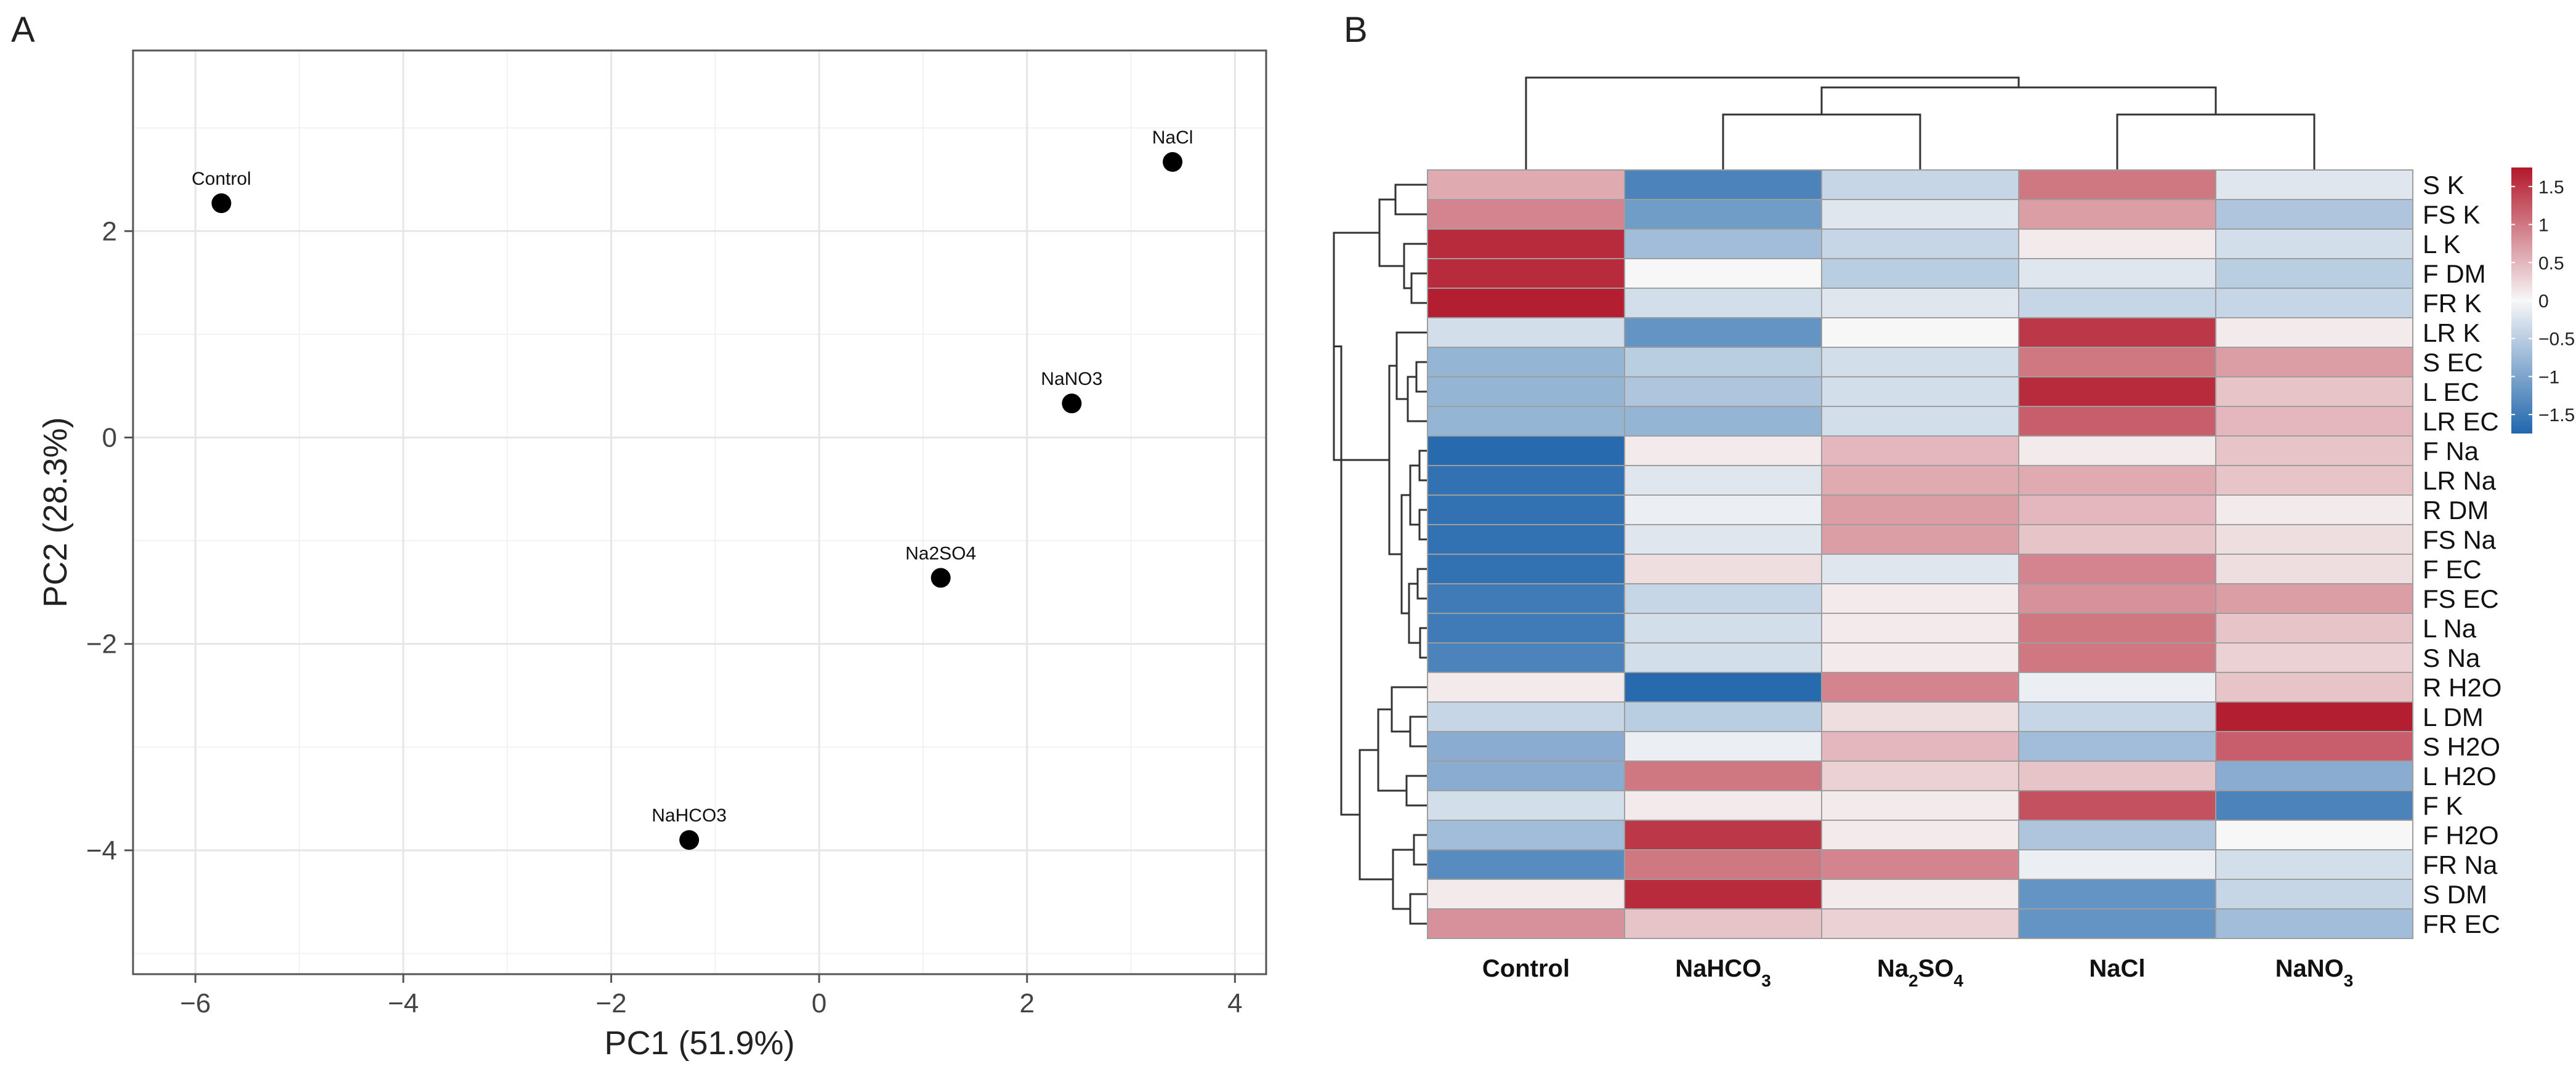  Describe the element at coordinates (2460, 539) in the screenshot. I see `heatmap-row-label: FS Na` at that location.